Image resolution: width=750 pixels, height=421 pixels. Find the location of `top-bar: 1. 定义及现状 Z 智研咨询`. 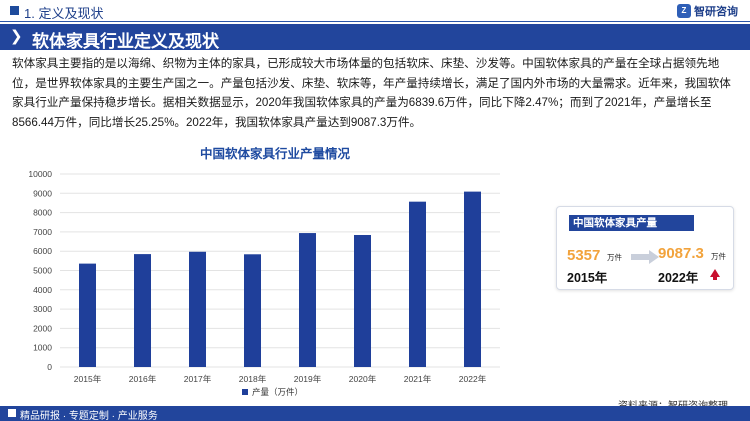

top-bar: 1. 定义及现状 Z 智研咨询 is located at coordinates (375, 11).